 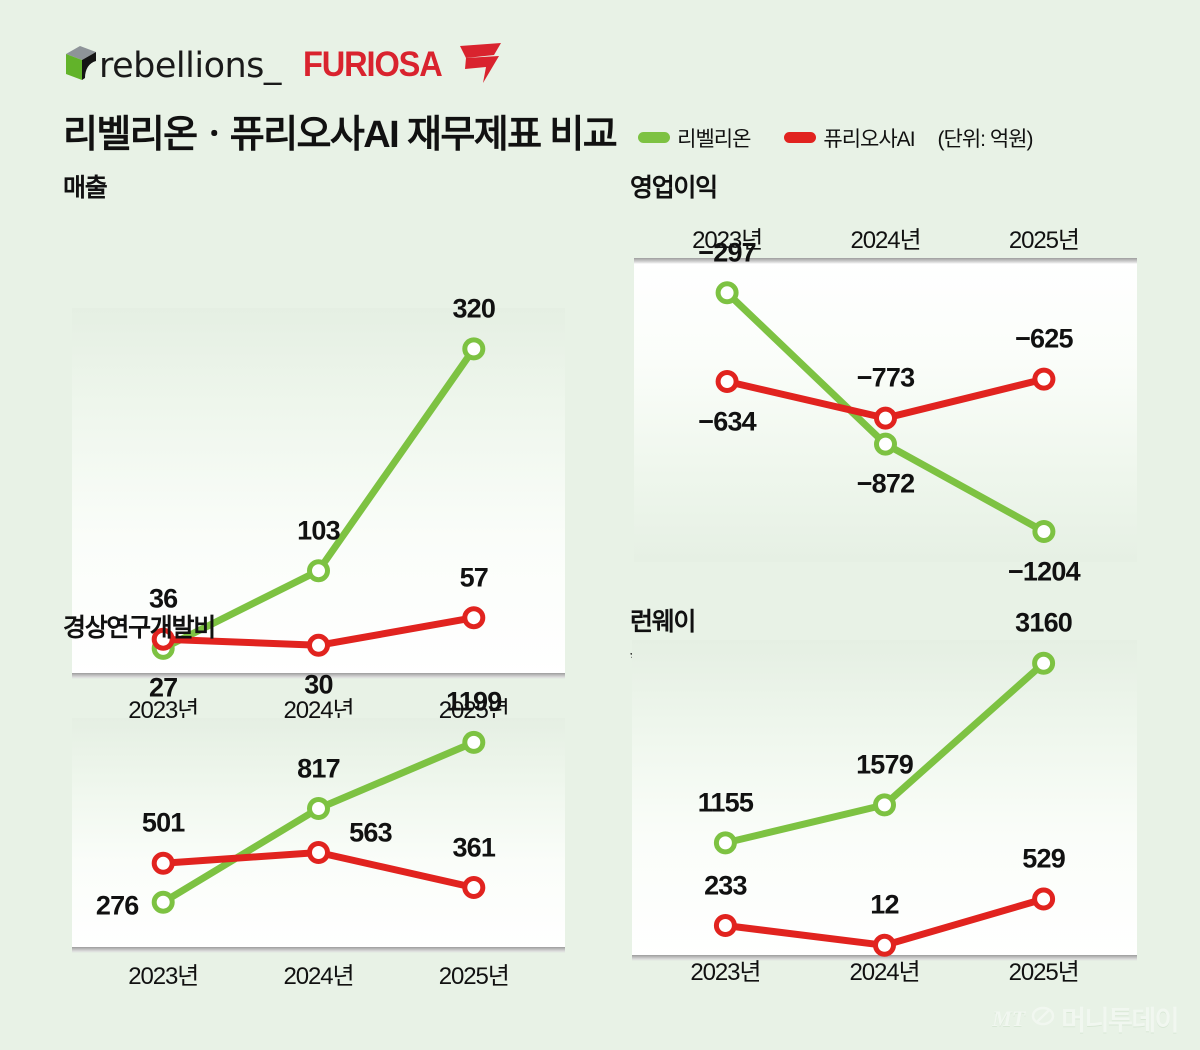 What do you see at coordinates (1009, 1018) in the screenshot?
I see `watermark-mt-mark: MT` at bounding box center [1009, 1018].